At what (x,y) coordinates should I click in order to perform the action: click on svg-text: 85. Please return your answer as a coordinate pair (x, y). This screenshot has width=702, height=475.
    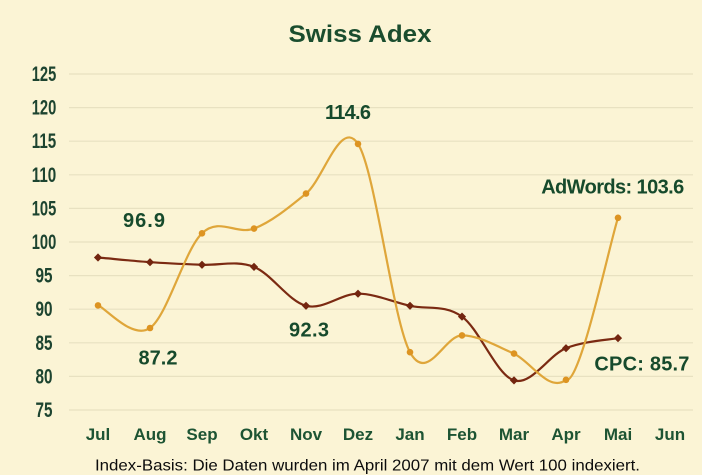
    Looking at the image, I should click on (44, 343).